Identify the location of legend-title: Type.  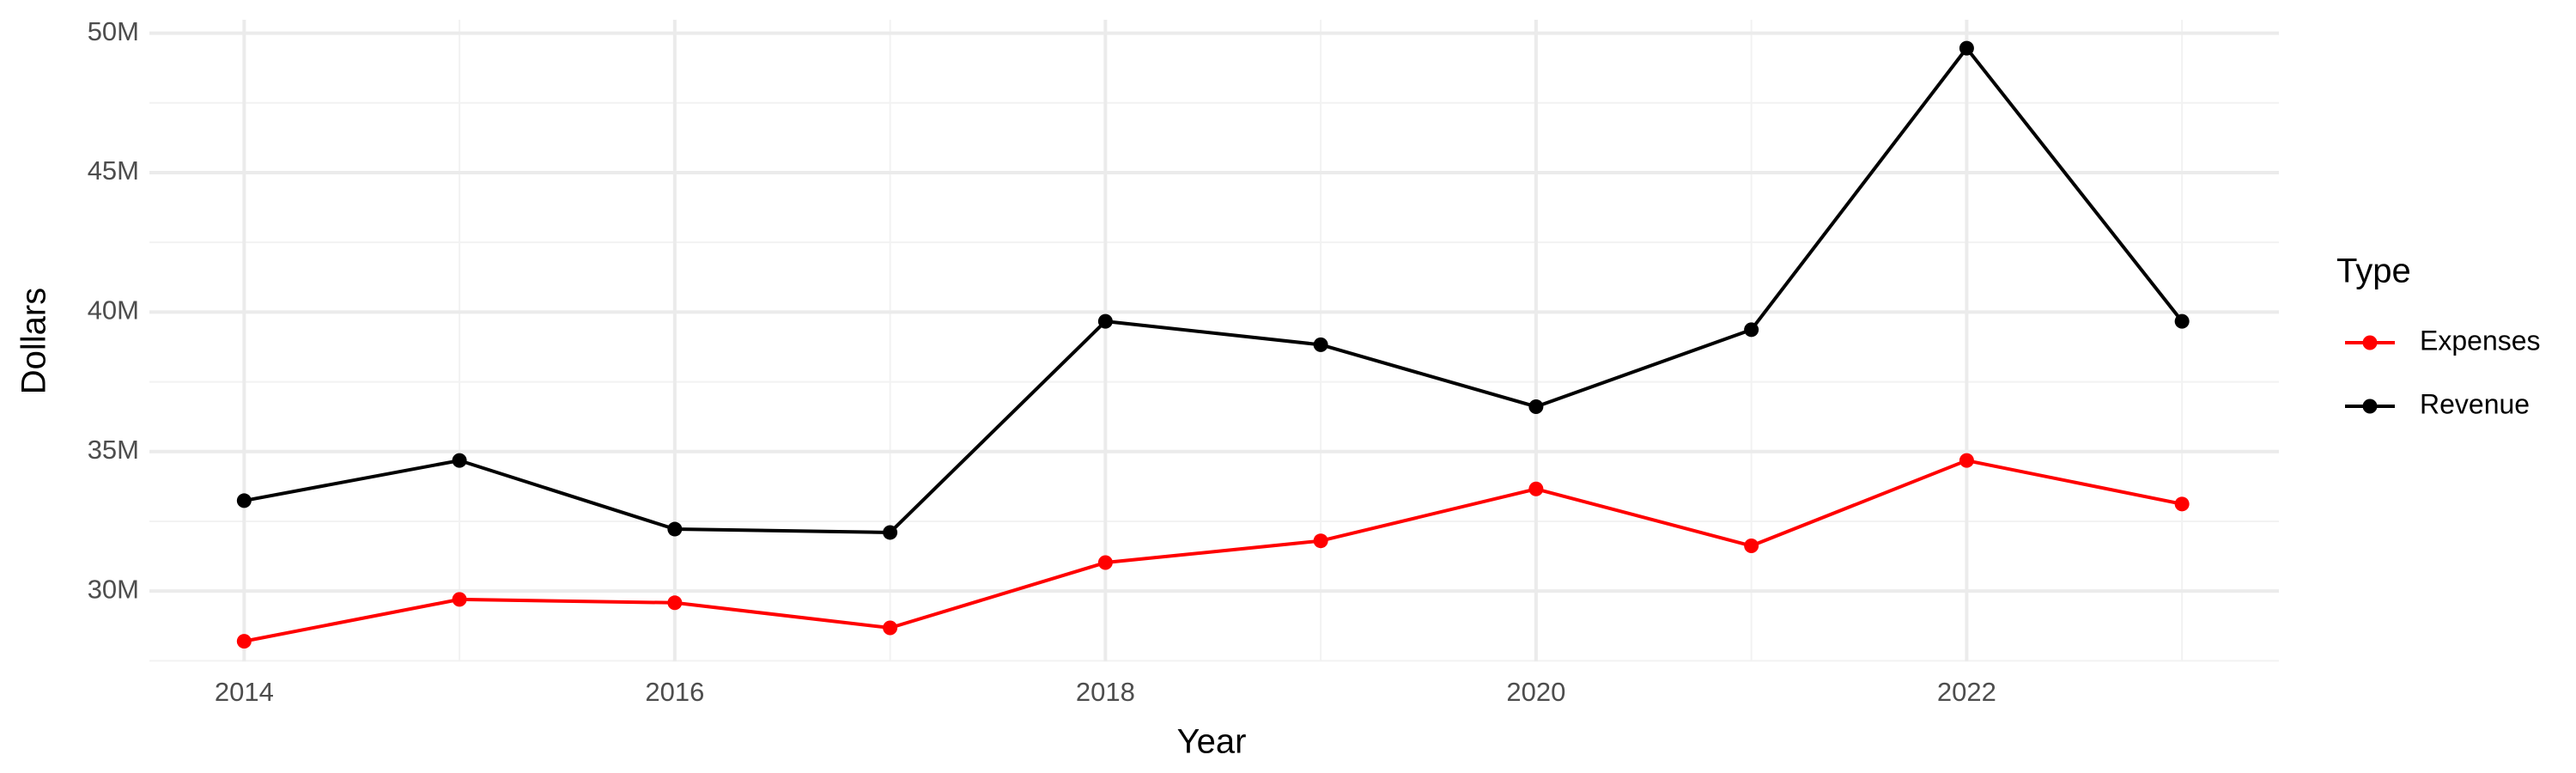
(2374, 271).